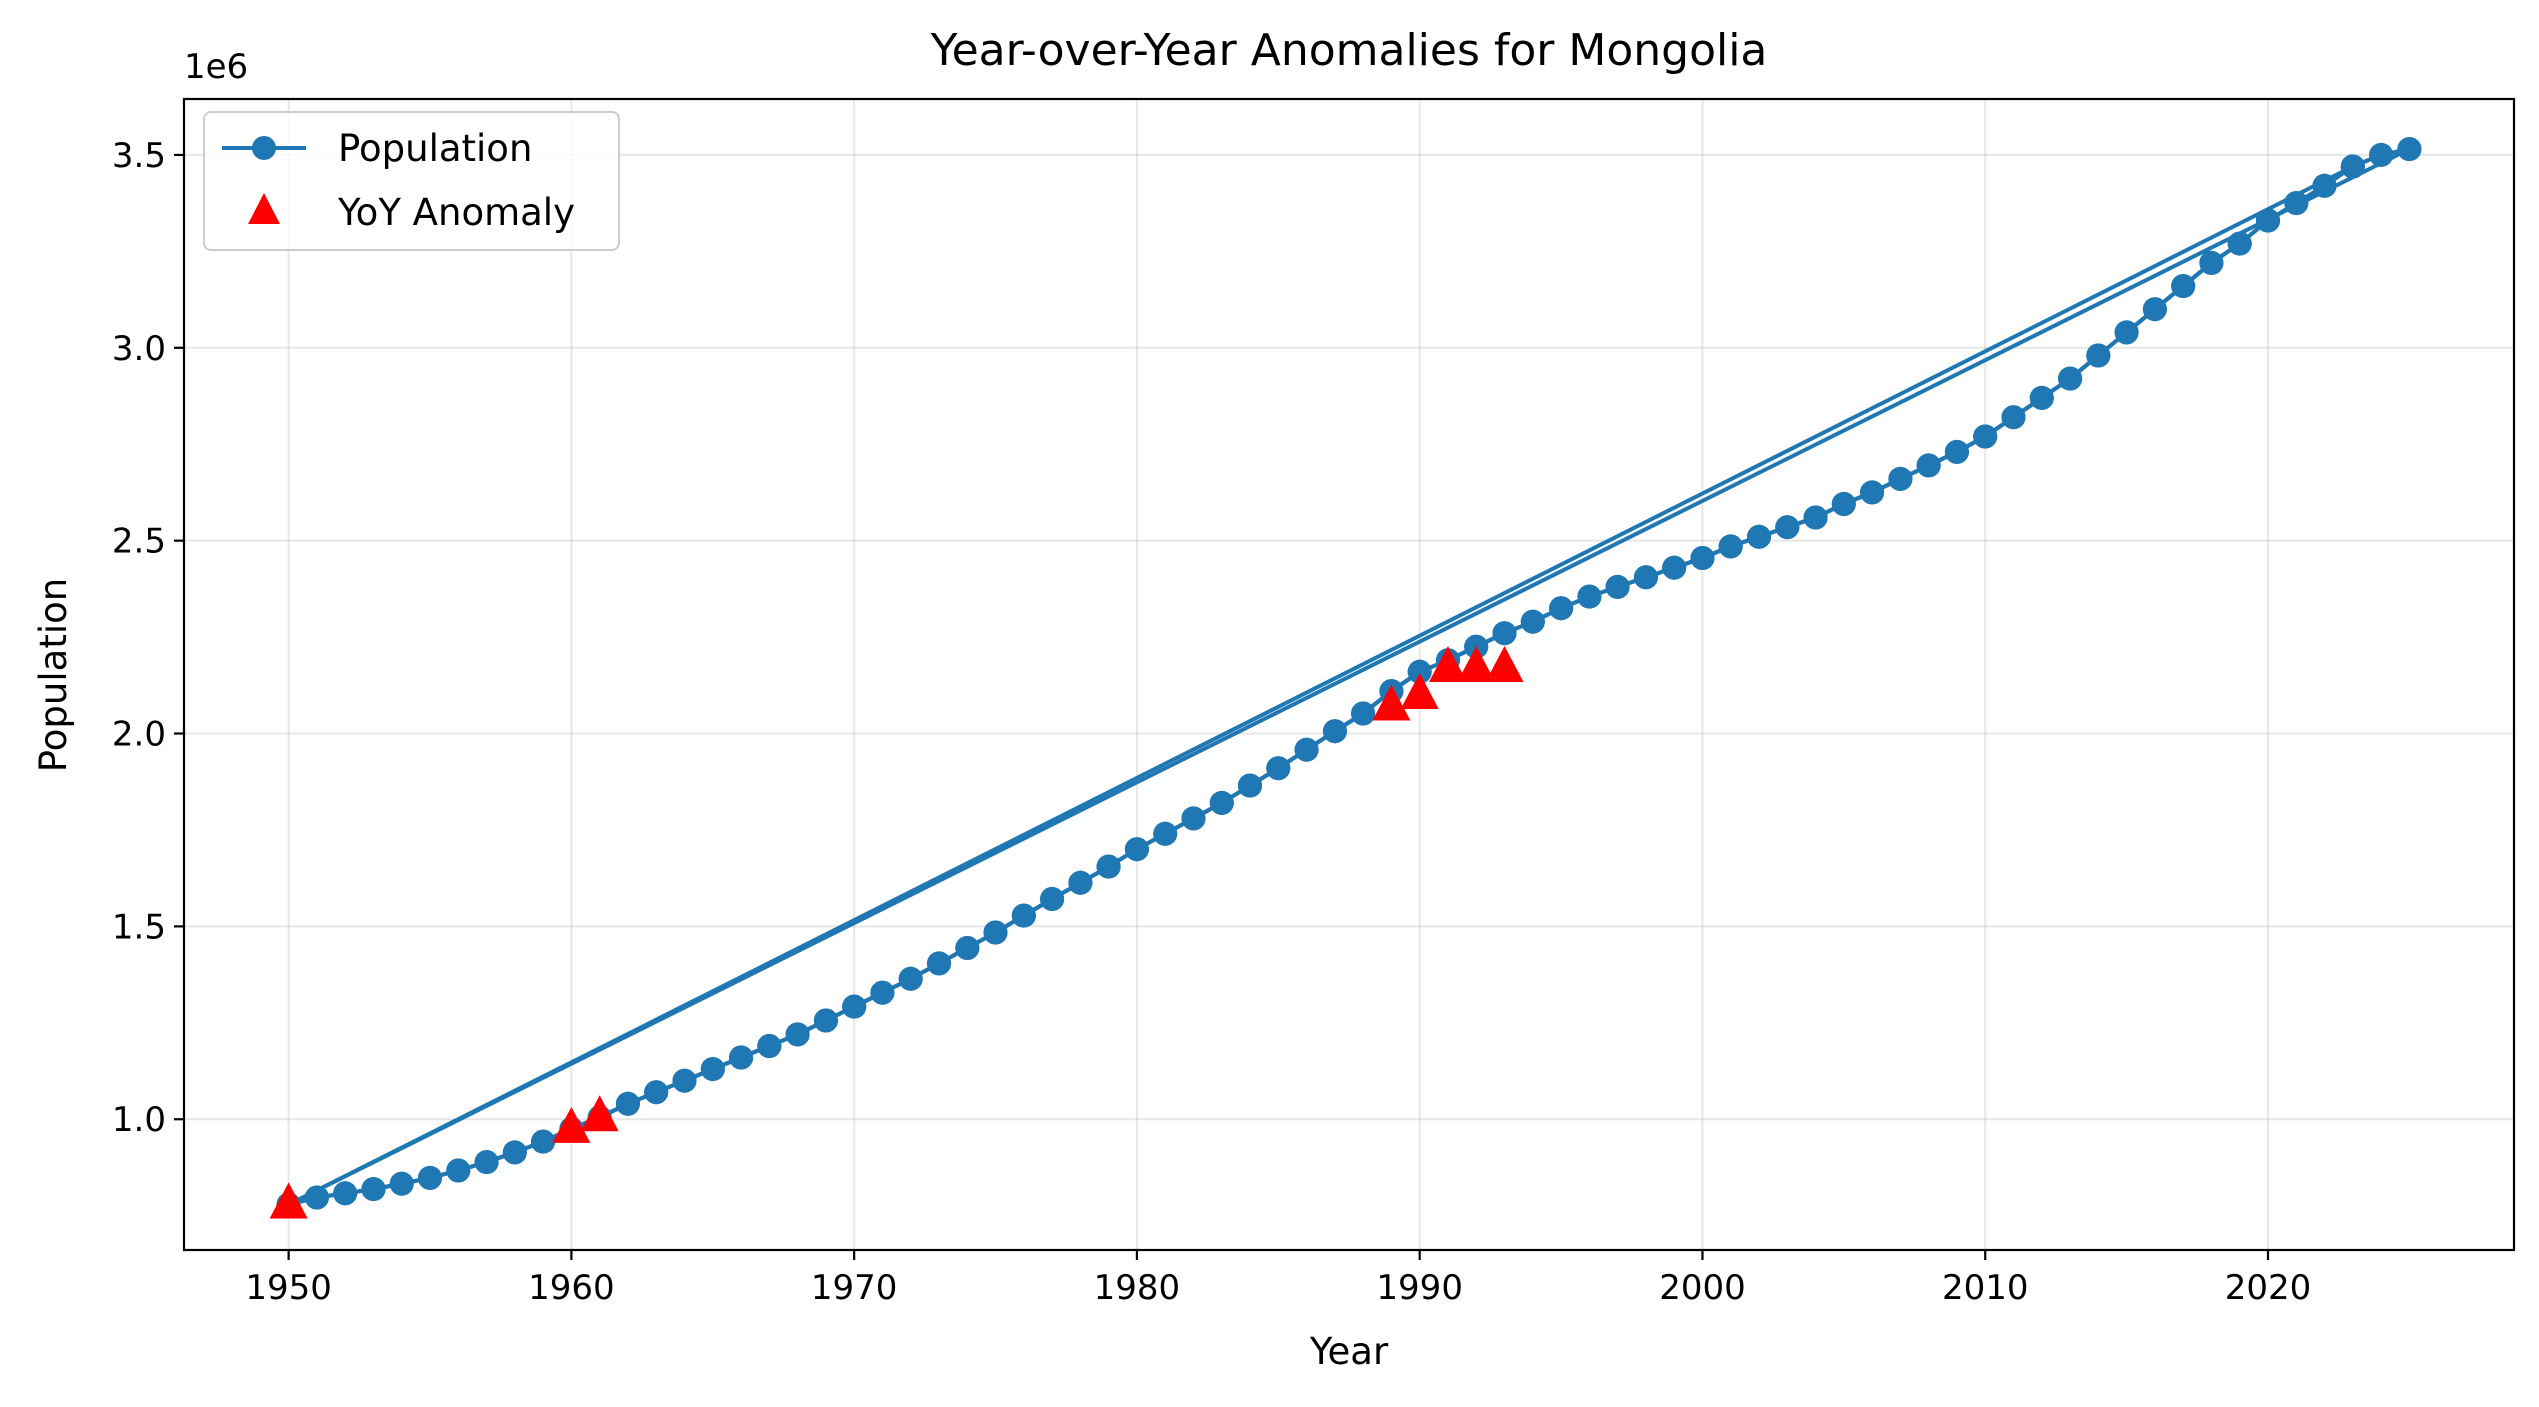 This screenshot has width=2539, height=1407. What do you see at coordinates (435, 148) in the screenshot?
I see `legend-label-population: Population` at bounding box center [435, 148].